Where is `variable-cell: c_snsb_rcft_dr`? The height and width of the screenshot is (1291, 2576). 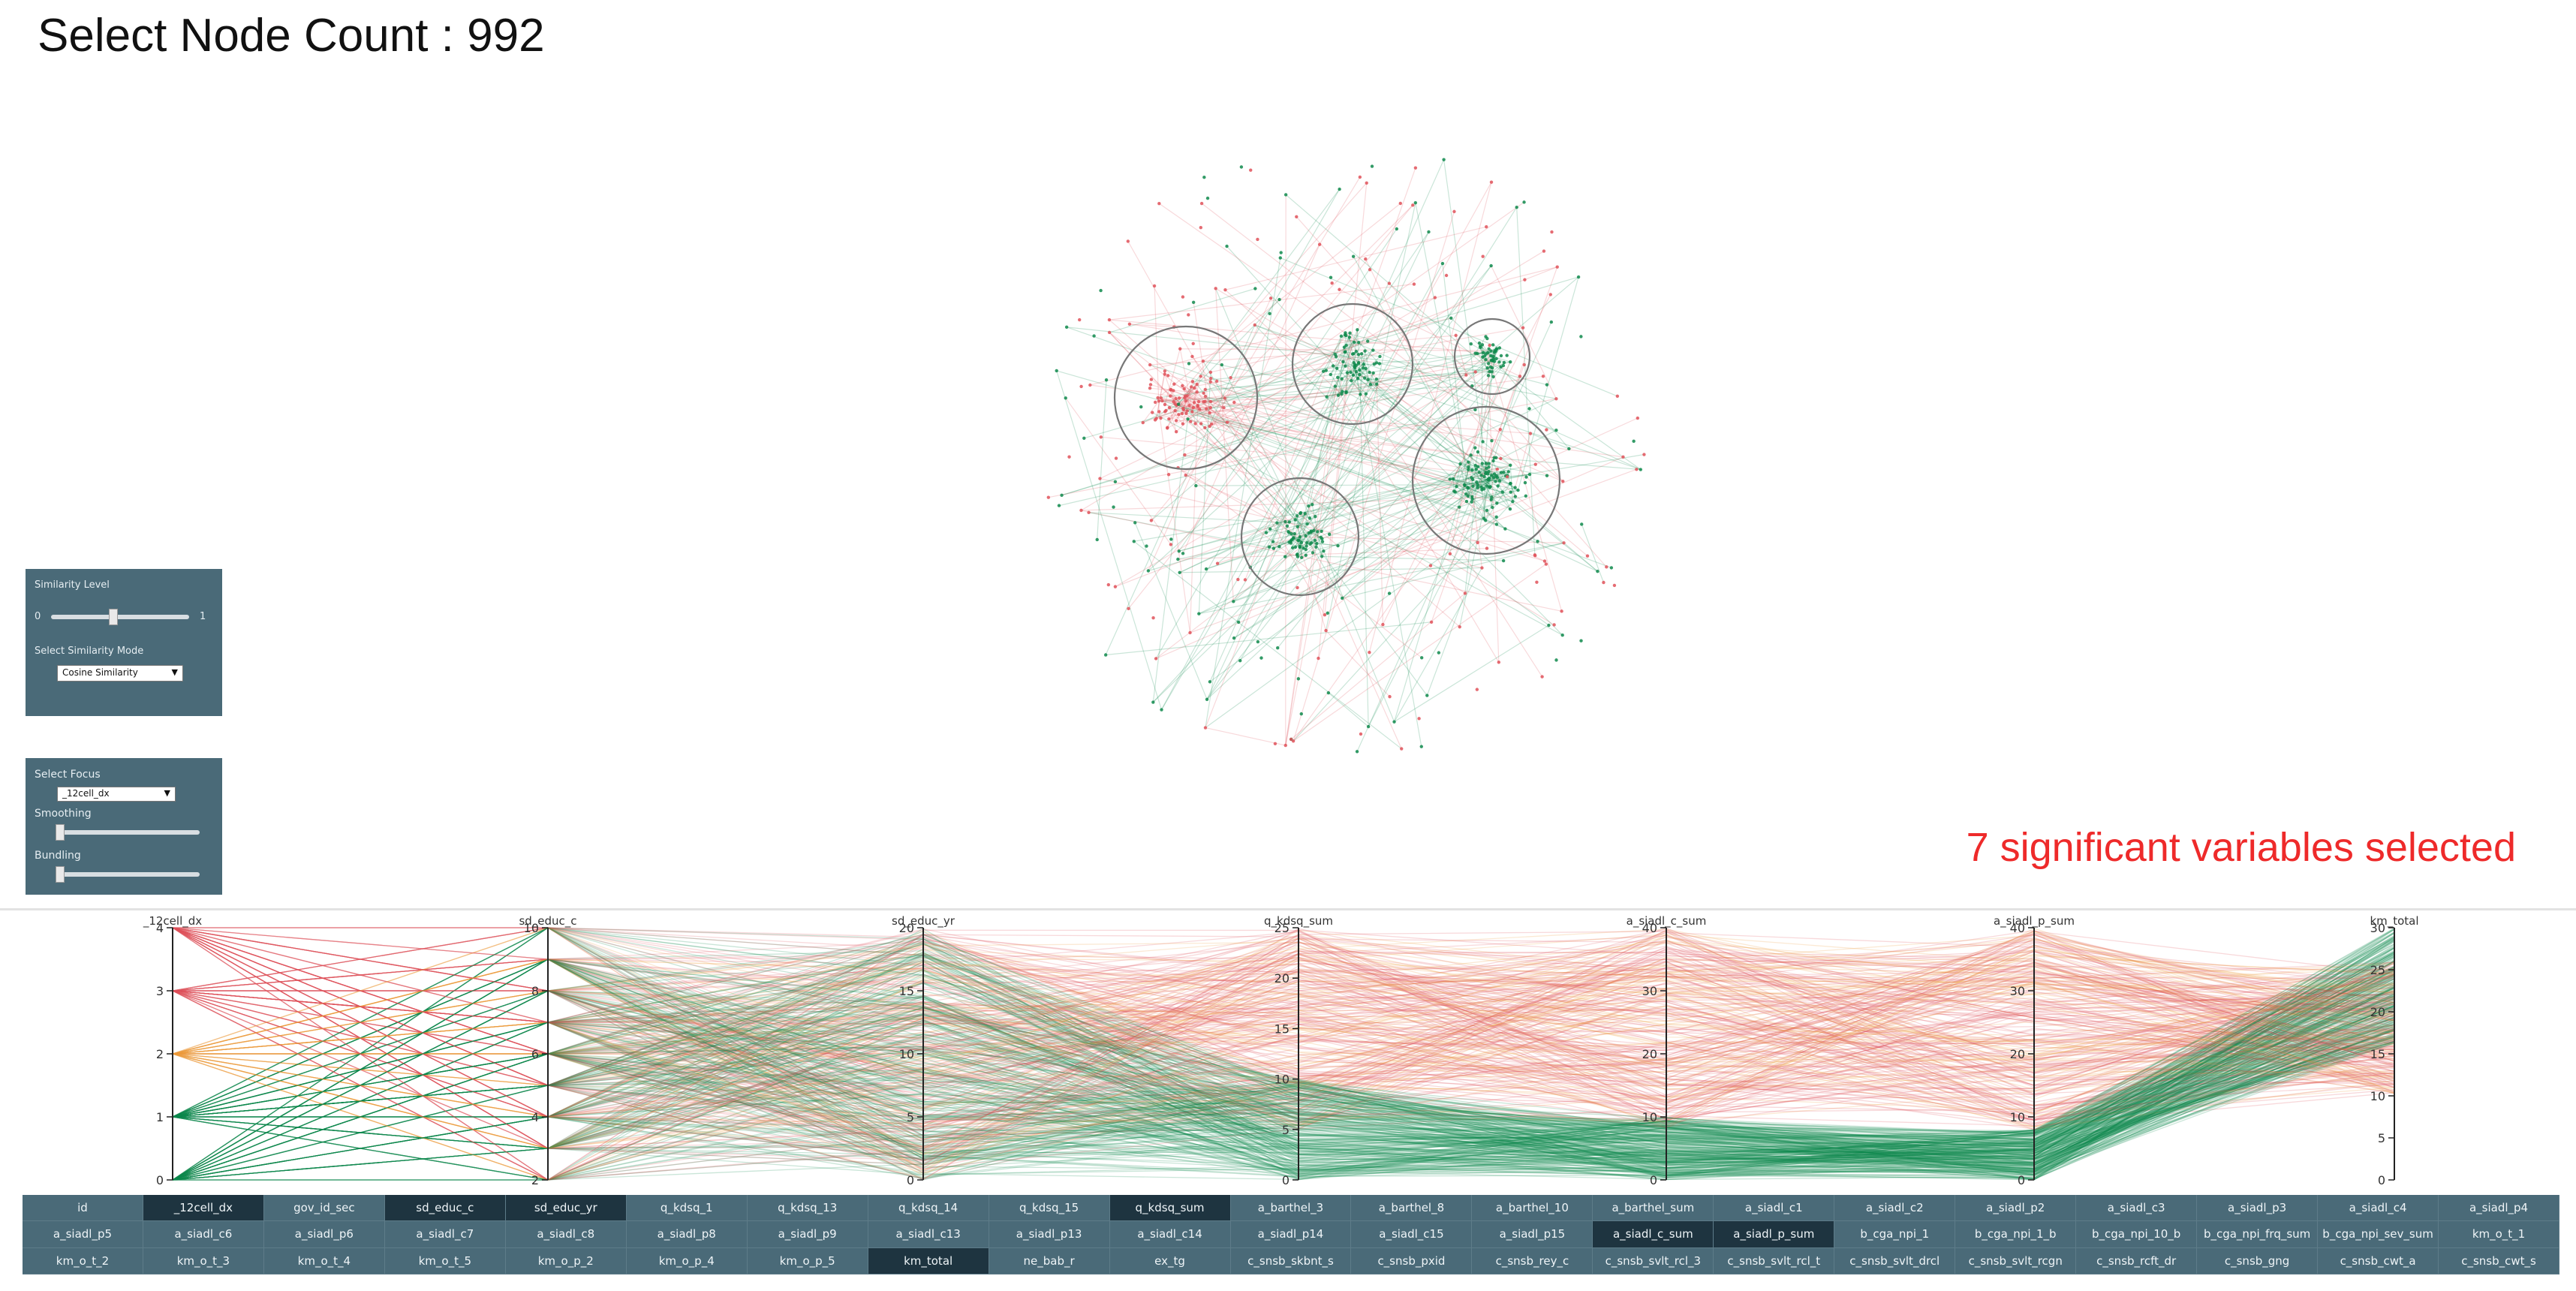 variable-cell: c_snsb_rcft_dr is located at coordinates (2137, 1260).